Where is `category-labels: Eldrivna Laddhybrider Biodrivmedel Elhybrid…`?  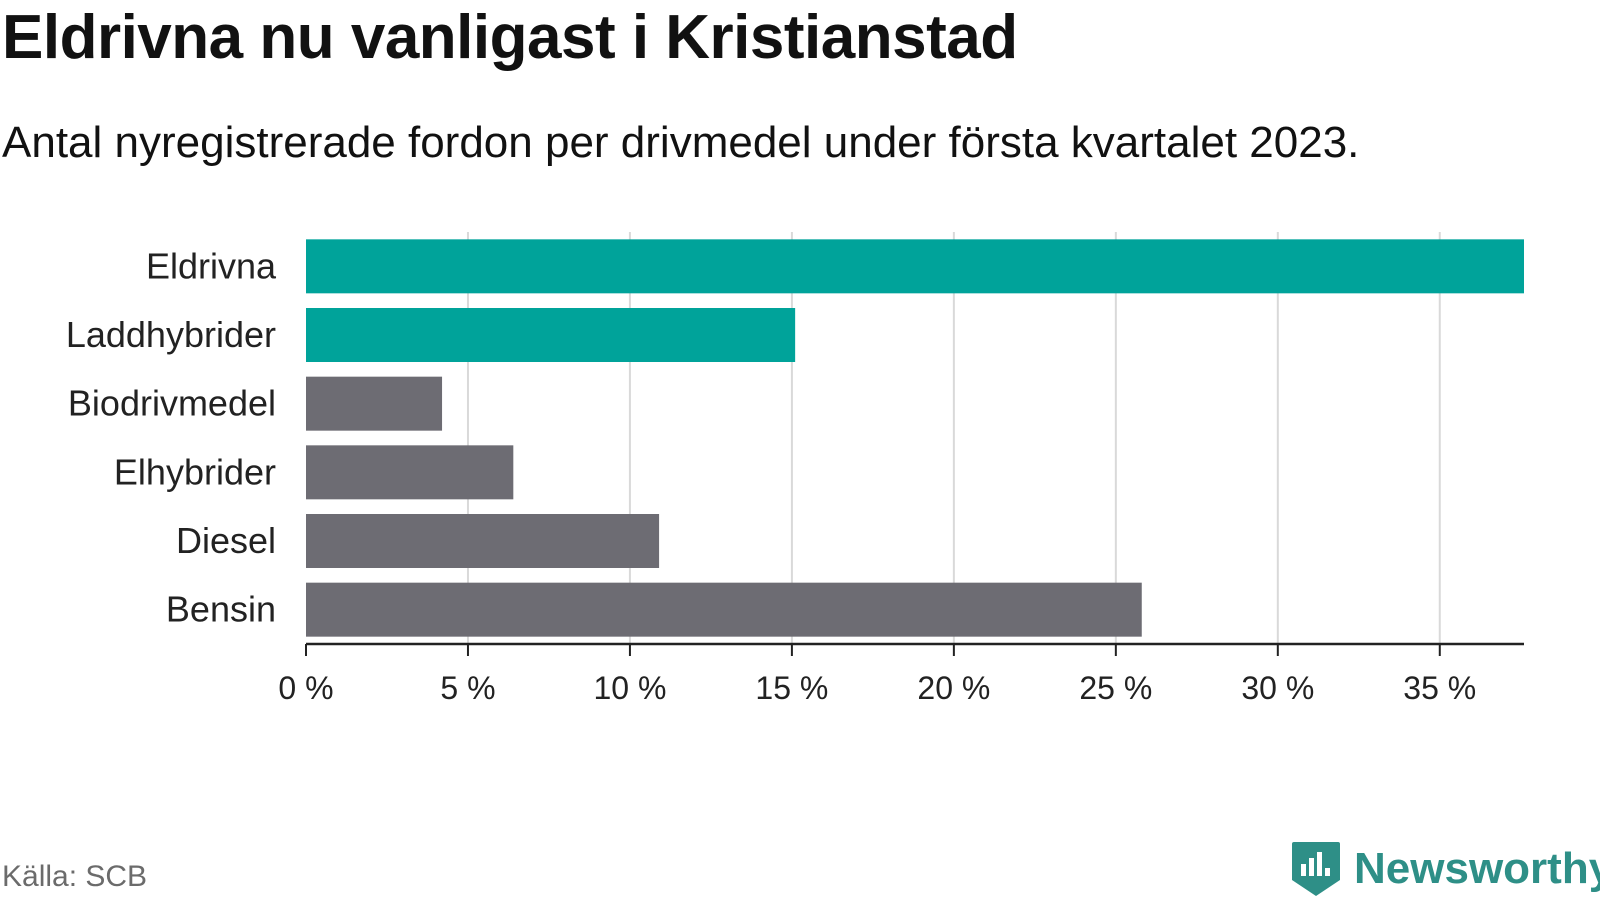
category-labels: Eldrivna Laddhybrider Biodrivmedel Elhybrid… is located at coordinates (171, 437).